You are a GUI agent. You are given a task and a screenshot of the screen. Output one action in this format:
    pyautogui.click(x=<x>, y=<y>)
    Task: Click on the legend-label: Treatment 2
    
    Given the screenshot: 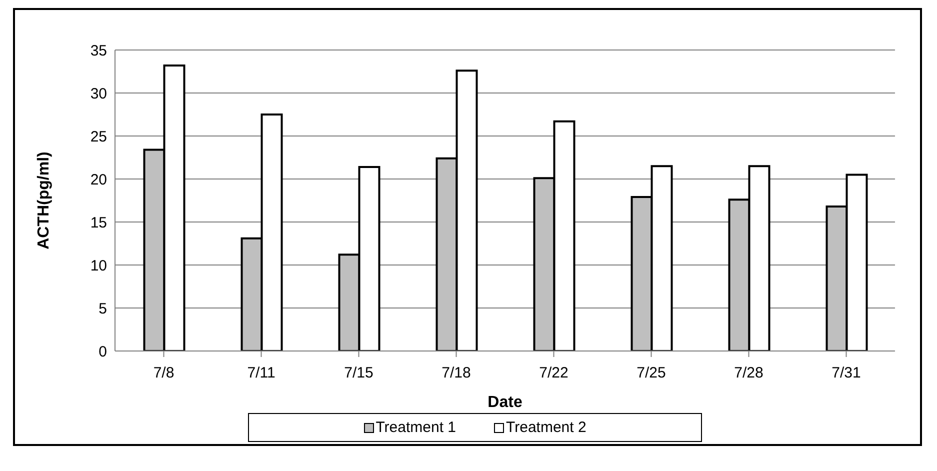 What is the action you would take?
    pyautogui.click(x=545, y=427)
    